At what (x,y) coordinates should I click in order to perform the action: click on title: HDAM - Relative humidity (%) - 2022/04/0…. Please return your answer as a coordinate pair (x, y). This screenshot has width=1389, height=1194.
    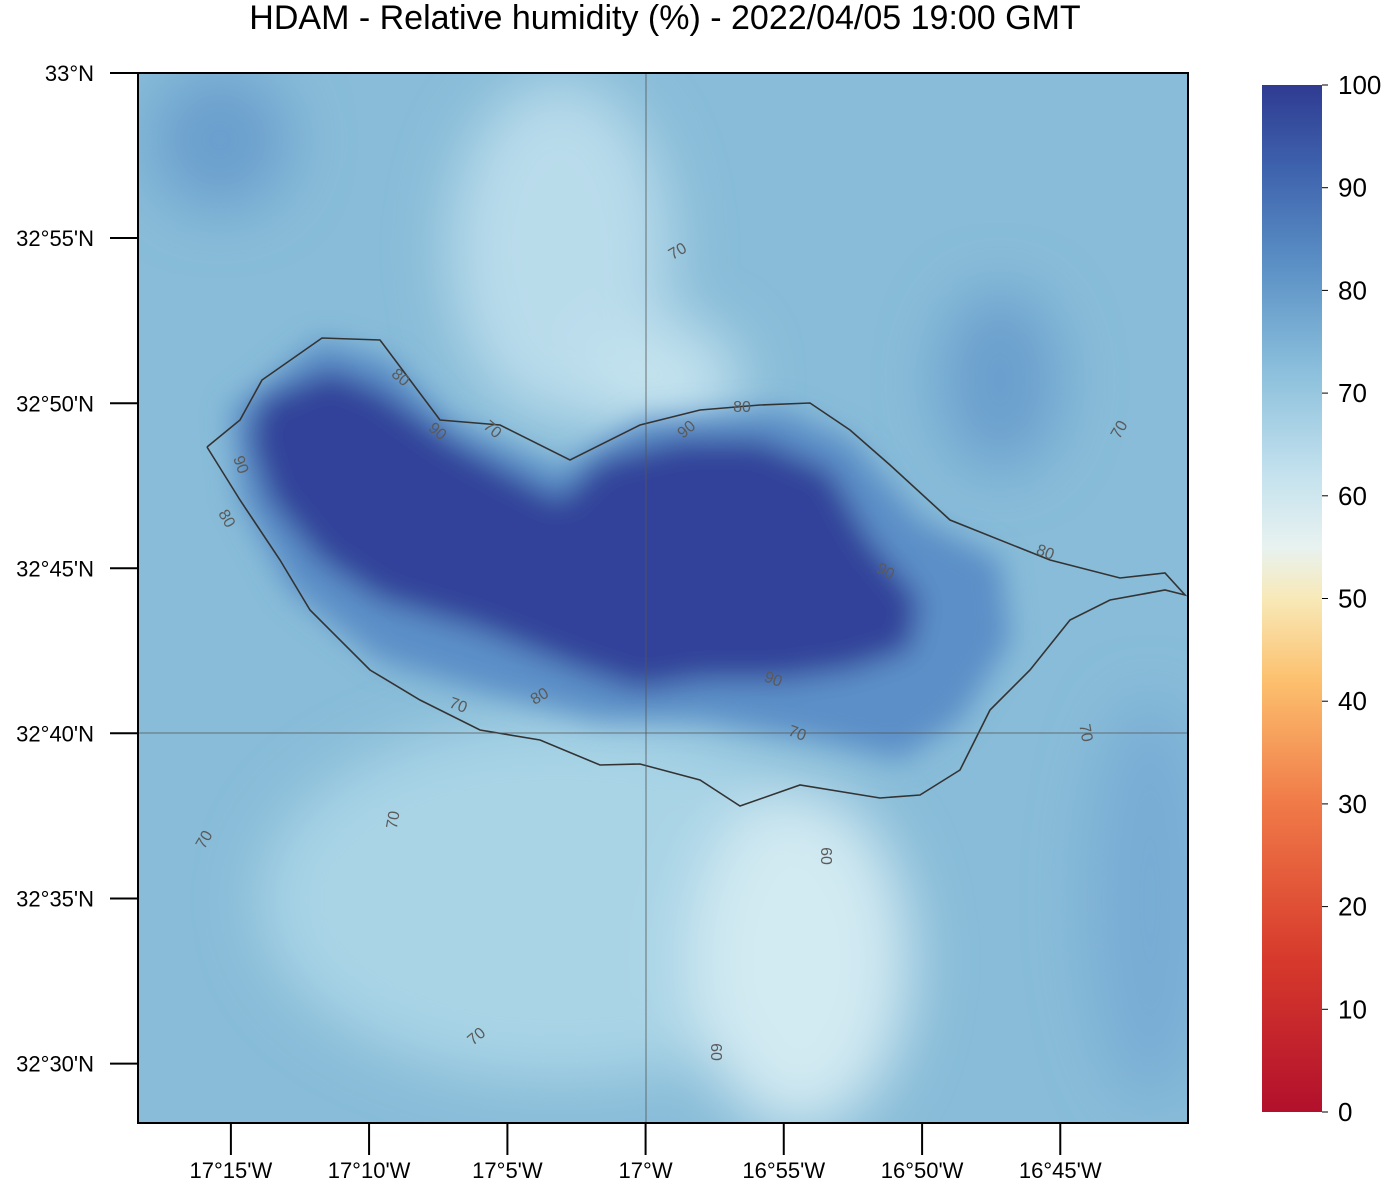
    Looking at the image, I should click on (664, 18).